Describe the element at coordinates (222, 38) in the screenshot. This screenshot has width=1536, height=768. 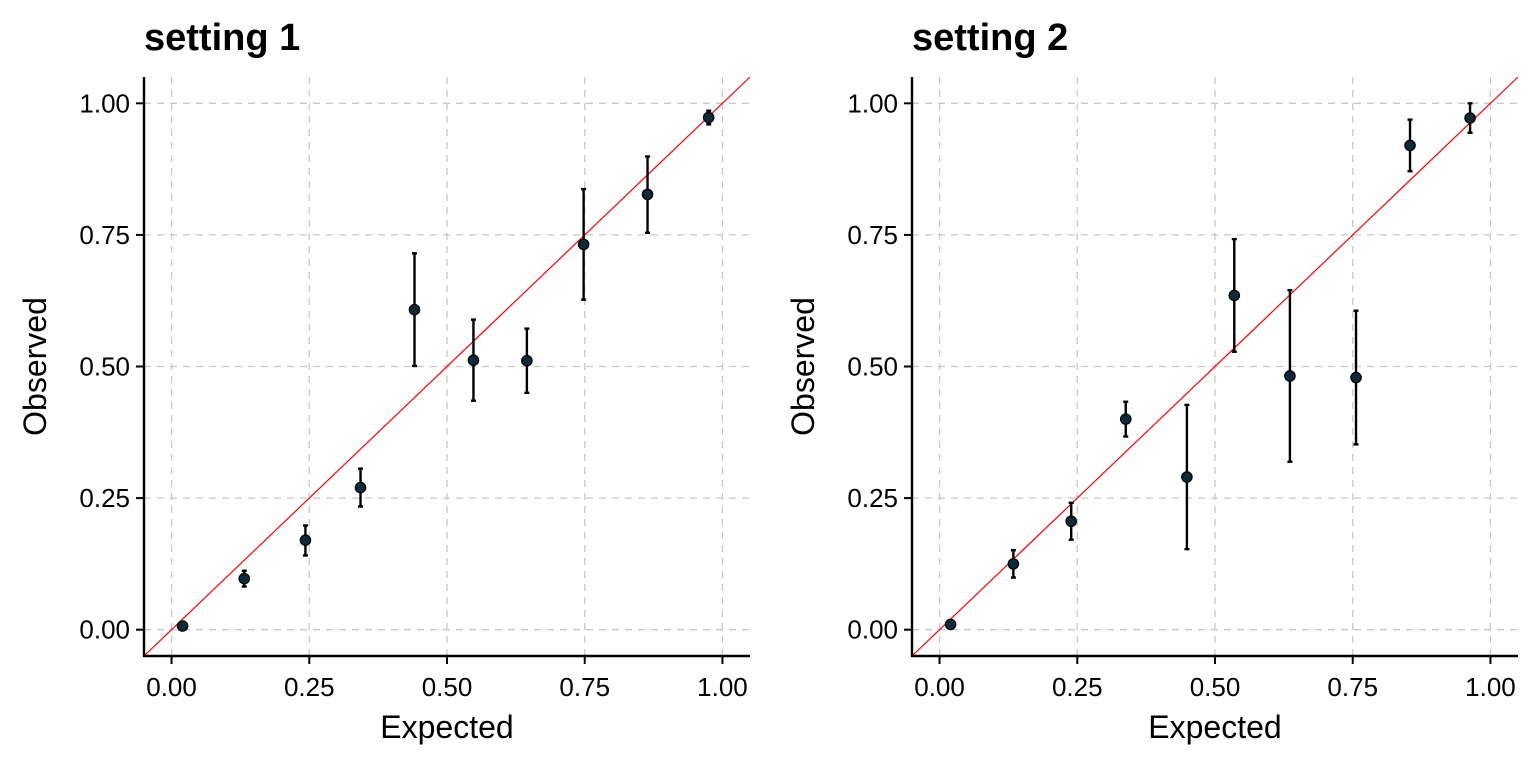
I see `chart-title: setting 1` at that location.